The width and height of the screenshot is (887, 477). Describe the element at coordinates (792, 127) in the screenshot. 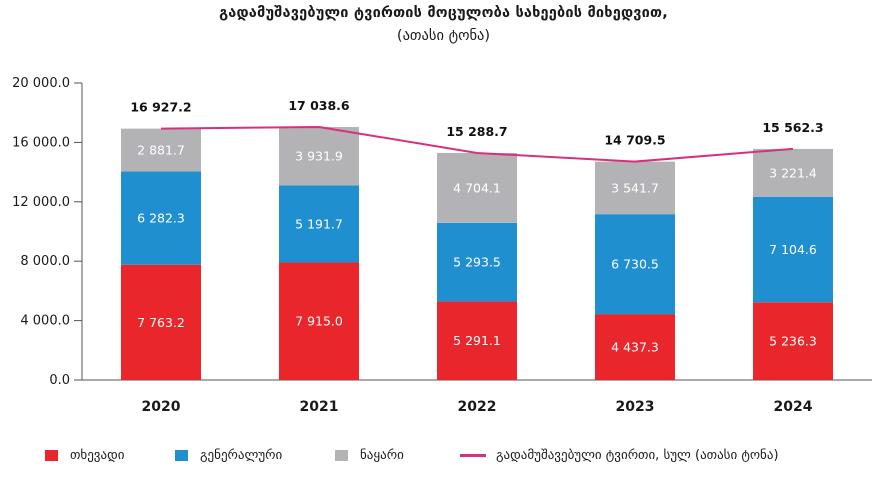

I see `total-label: 15 562.3` at that location.